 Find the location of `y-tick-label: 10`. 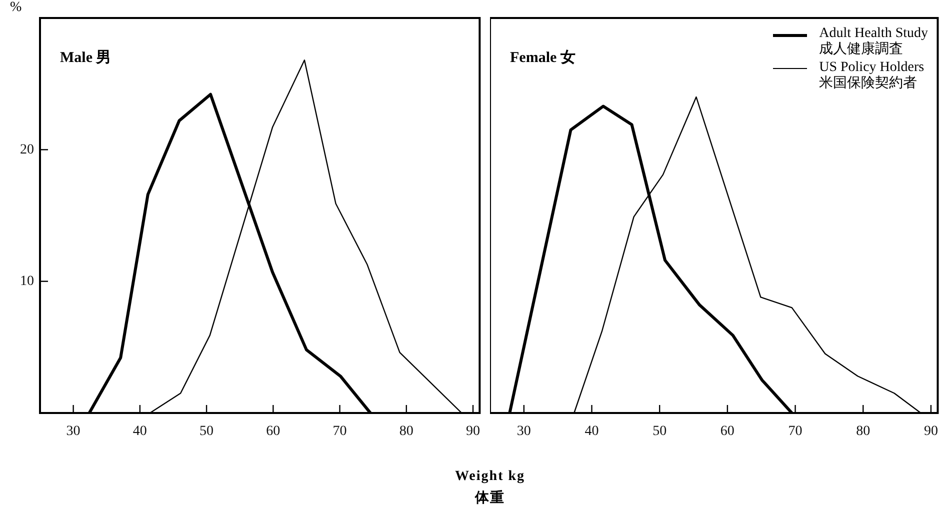

y-tick-label: 10 is located at coordinates (27, 282).